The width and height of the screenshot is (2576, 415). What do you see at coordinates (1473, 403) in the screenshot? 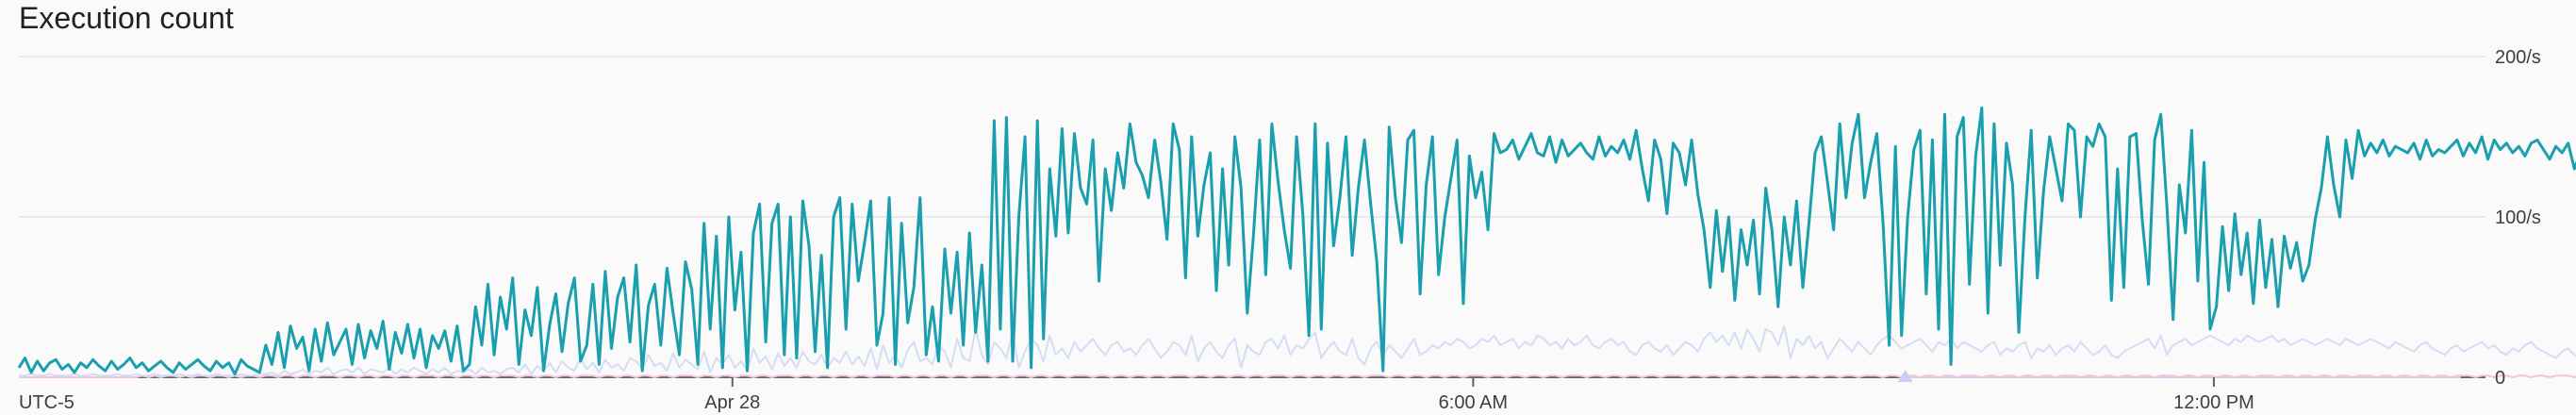
I see `x-tick-label: 6:00 AM` at bounding box center [1473, 403].